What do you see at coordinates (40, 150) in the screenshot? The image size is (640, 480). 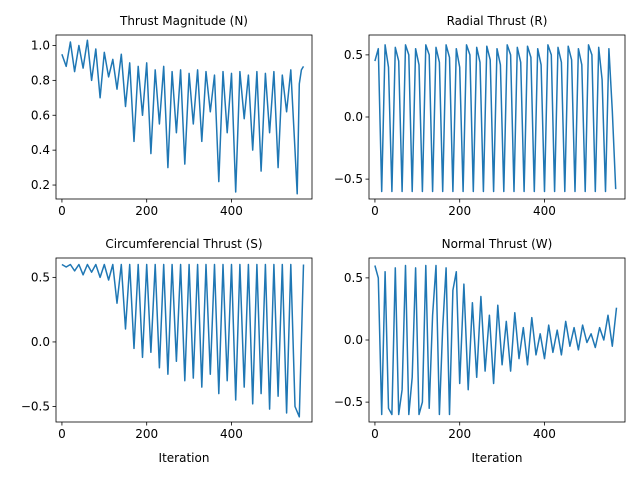 I see `y-tick-label: 0.4` at bounding box center [40, 150].